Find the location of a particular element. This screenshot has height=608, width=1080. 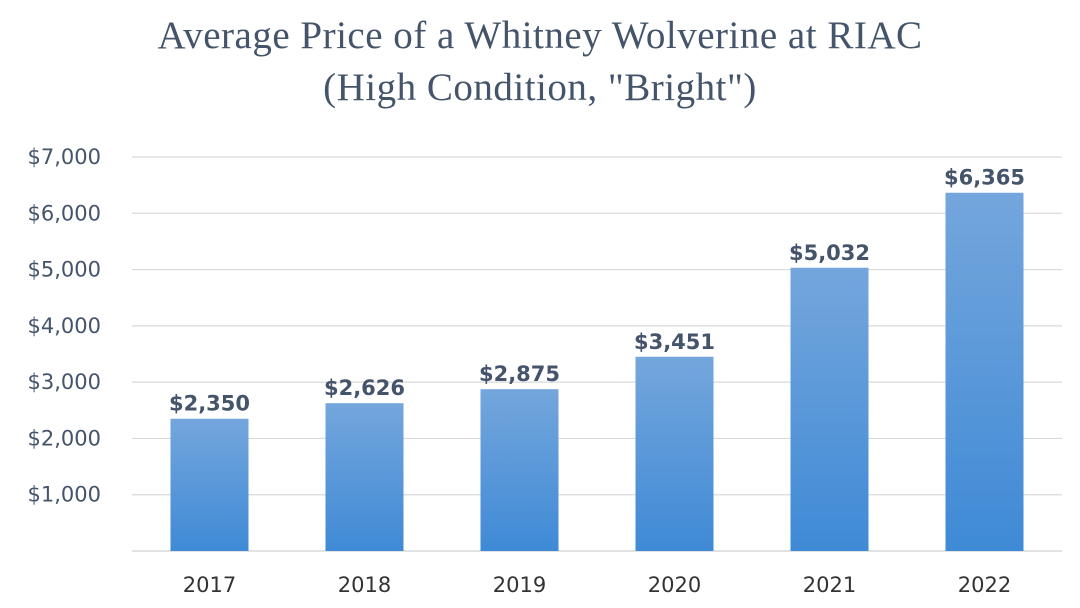

bar-2017 is located at coordinates (209, 484).